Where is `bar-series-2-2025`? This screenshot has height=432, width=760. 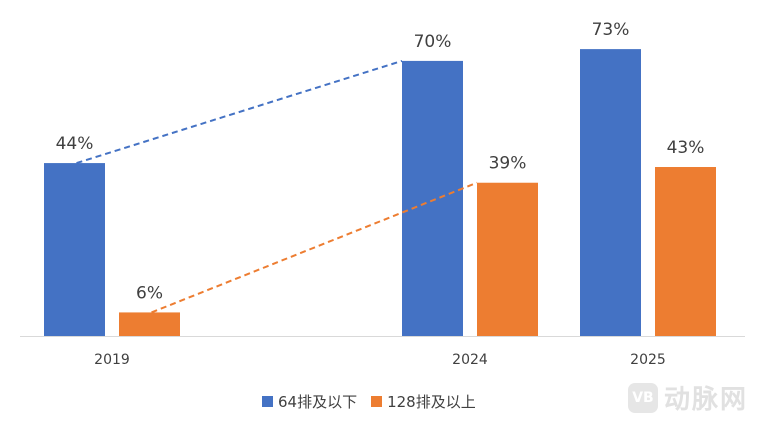
bar-series-2-2025 is located at coordinates (685, 251).